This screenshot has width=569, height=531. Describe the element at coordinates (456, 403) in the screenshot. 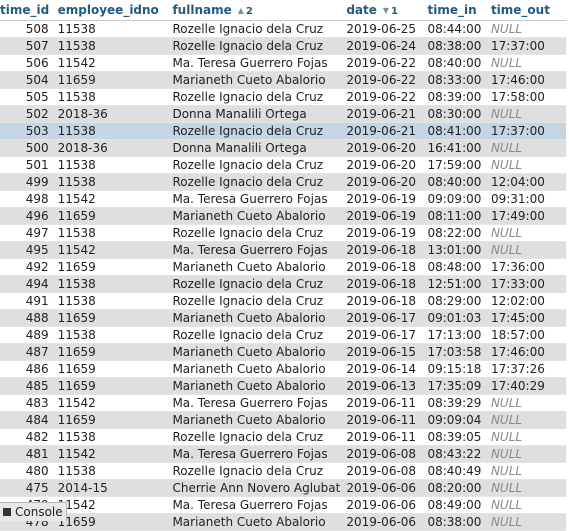

I see `table-cell-time-in: 08:39:29` at that location.